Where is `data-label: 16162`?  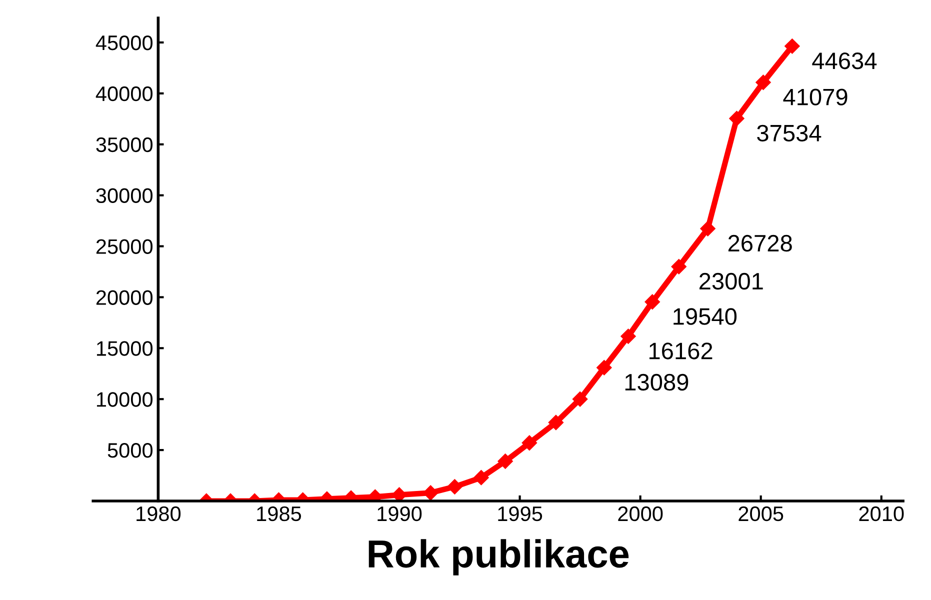 data-label: 16162 is located at coordinates (681, 351).